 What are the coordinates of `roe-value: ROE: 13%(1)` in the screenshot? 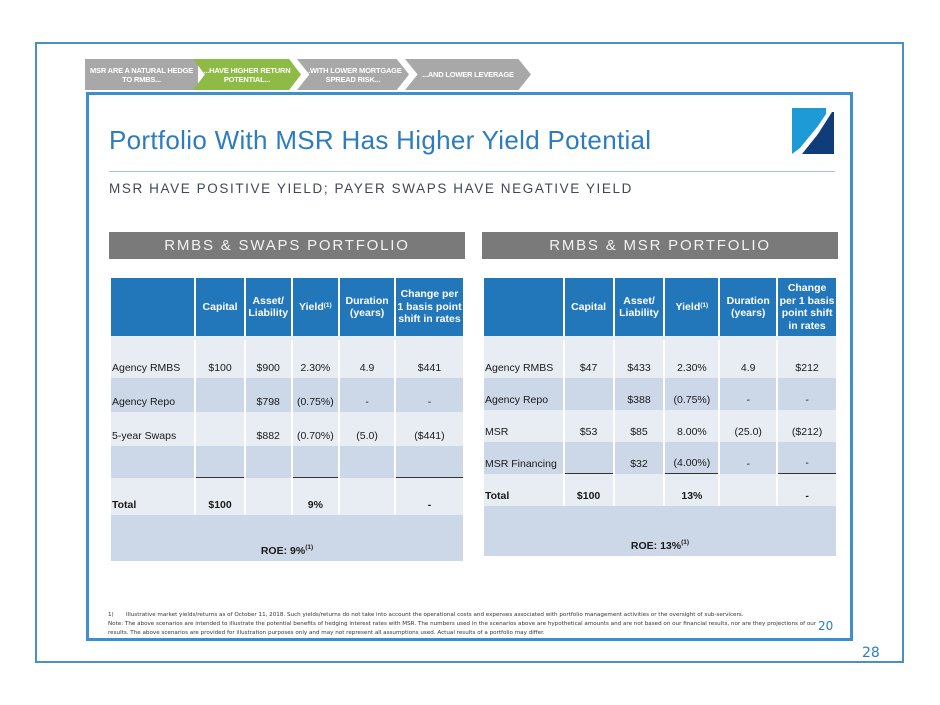 It's located at (660, 531).